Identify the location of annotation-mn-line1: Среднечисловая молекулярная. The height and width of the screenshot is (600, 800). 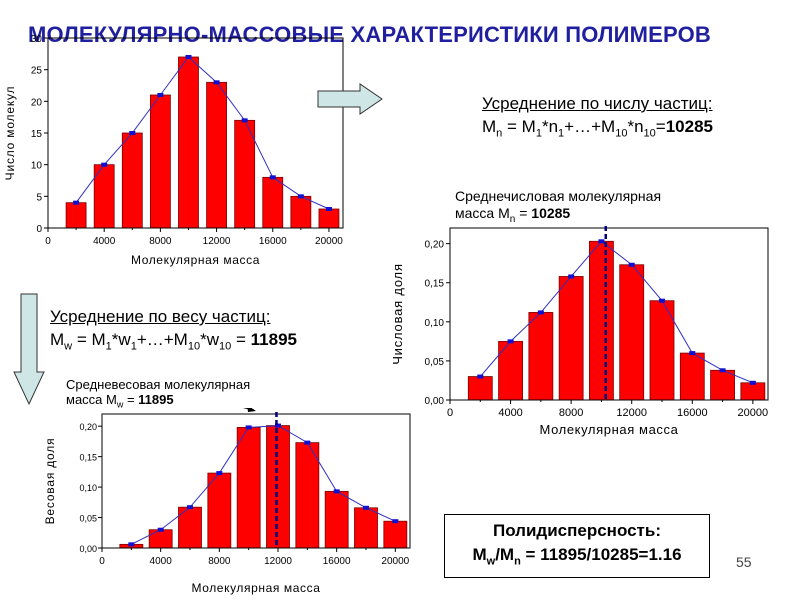
(558, 196).